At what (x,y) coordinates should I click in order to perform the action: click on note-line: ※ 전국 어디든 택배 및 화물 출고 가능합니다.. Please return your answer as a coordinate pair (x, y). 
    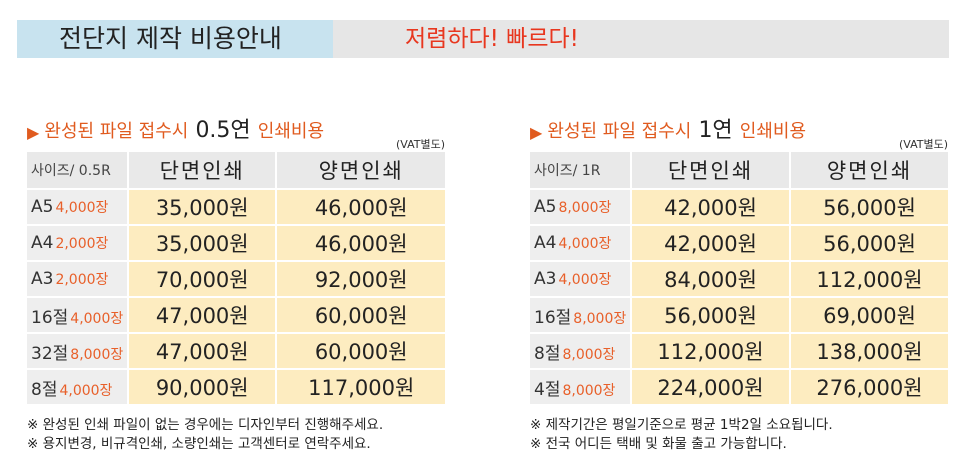
    Looking at the image, I should click on (658, 444).